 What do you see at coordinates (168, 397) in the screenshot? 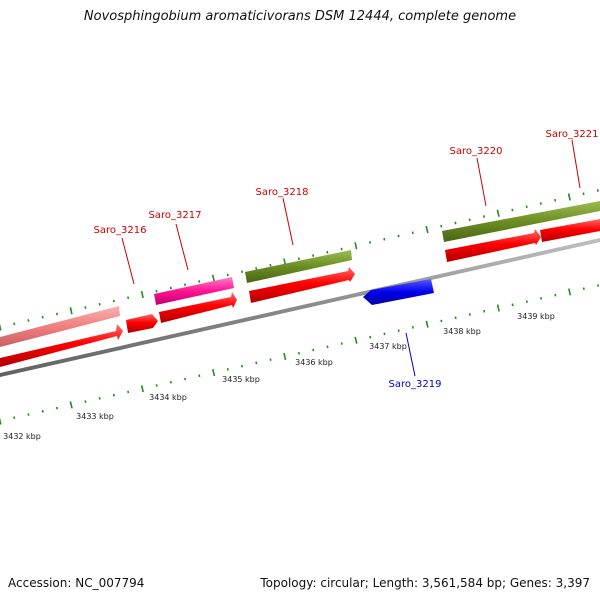
I see `scale-label-3434: 3434 kbp` at bounding box center [168, 397].